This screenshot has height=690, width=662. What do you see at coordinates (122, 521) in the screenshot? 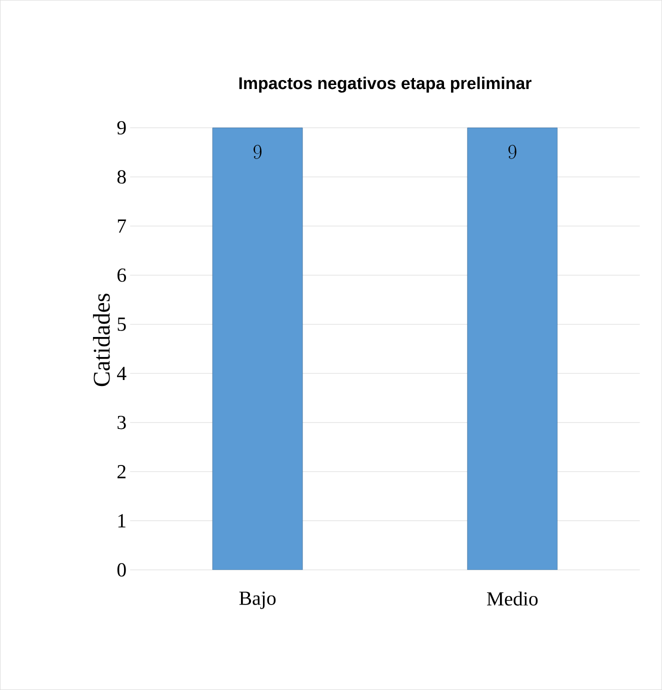
I see `y-tick-label: 1` at bounding box center [122, 521].